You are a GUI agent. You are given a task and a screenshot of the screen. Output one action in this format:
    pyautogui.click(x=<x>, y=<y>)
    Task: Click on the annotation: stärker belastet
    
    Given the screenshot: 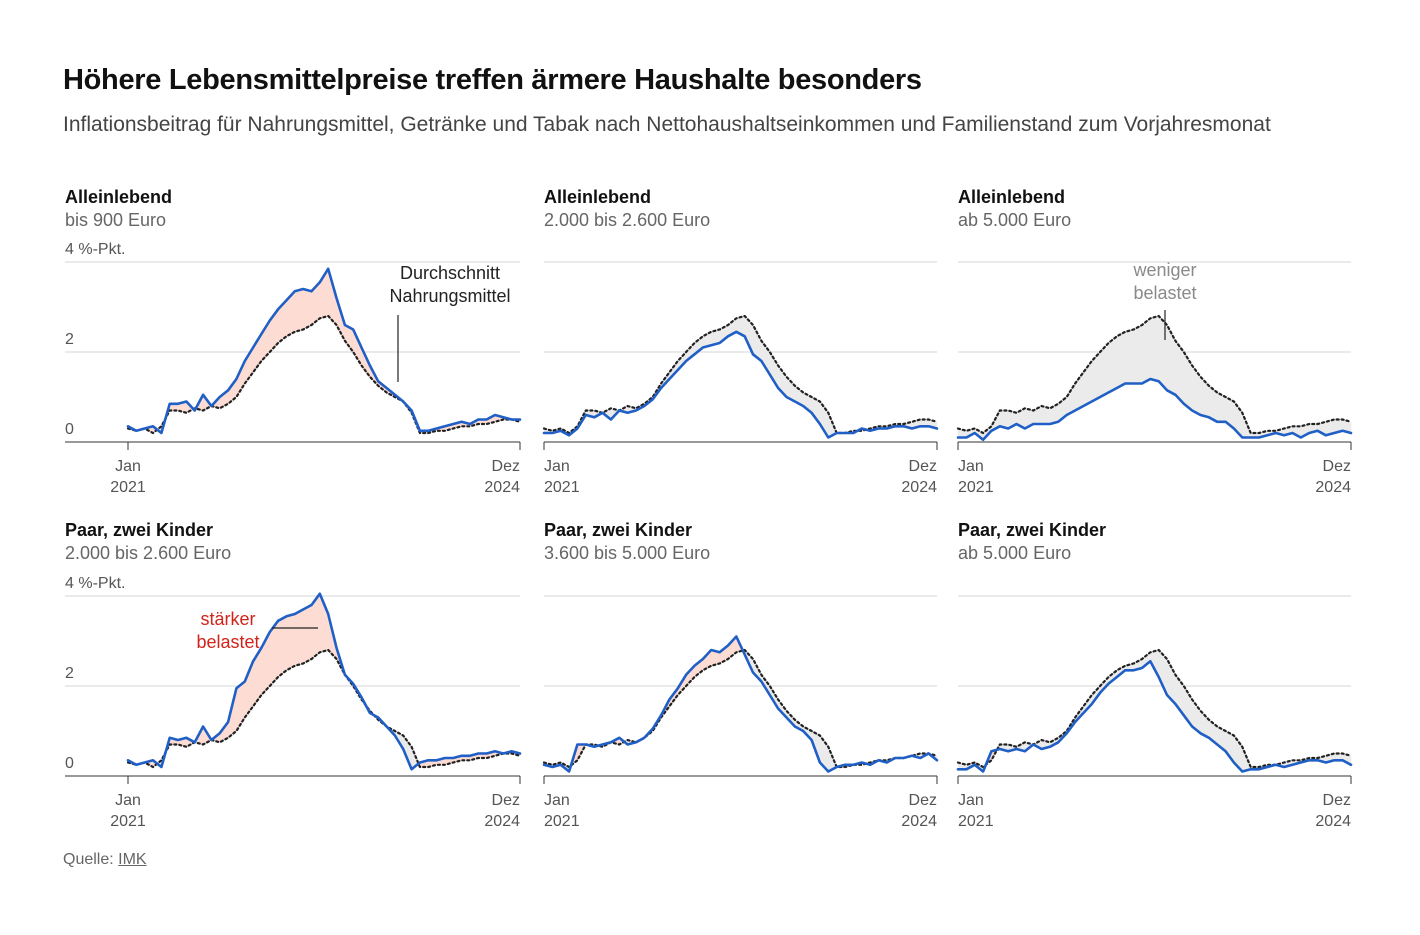 What is the action you would take?
    pyautogui.click(x=228, y=630)
    